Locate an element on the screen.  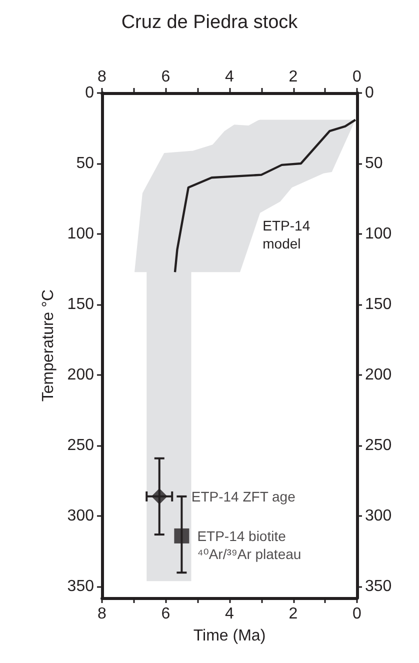
y2-tick-label: 250 is located at coordinates (378, 445).